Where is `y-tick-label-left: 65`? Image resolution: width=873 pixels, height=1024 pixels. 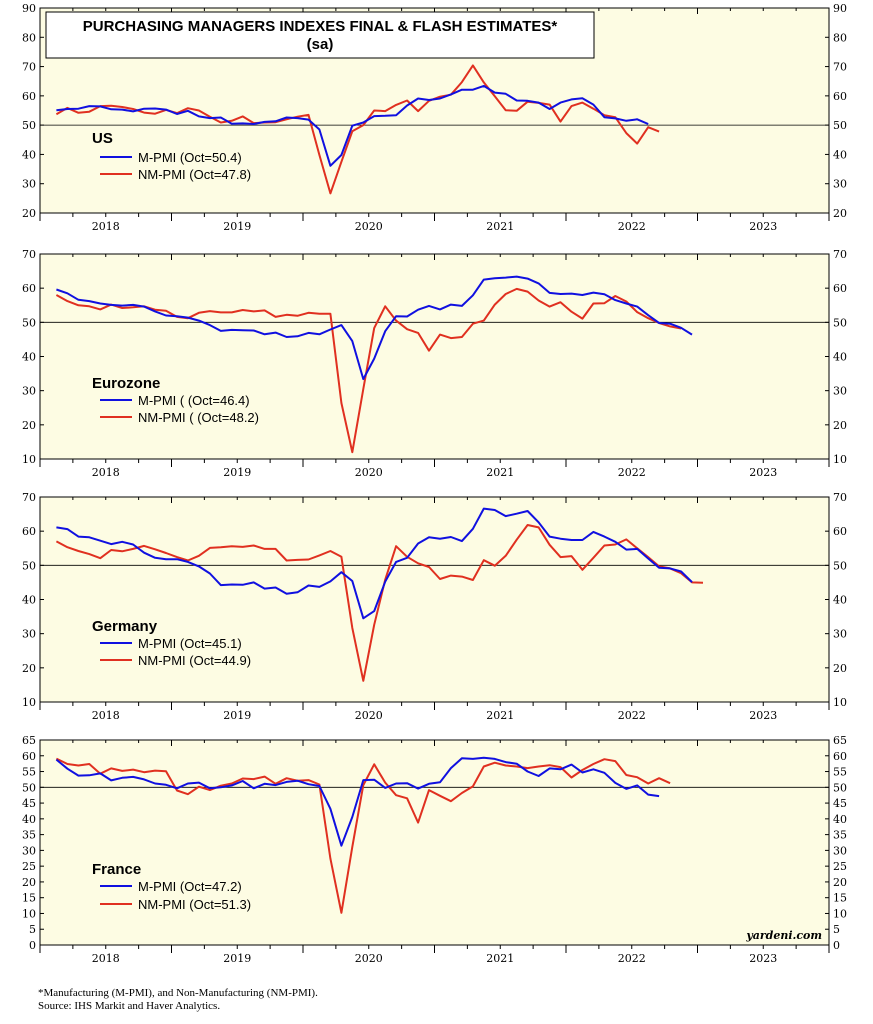 y-tick-label-left: 65 is located at coordinates (29, 740).